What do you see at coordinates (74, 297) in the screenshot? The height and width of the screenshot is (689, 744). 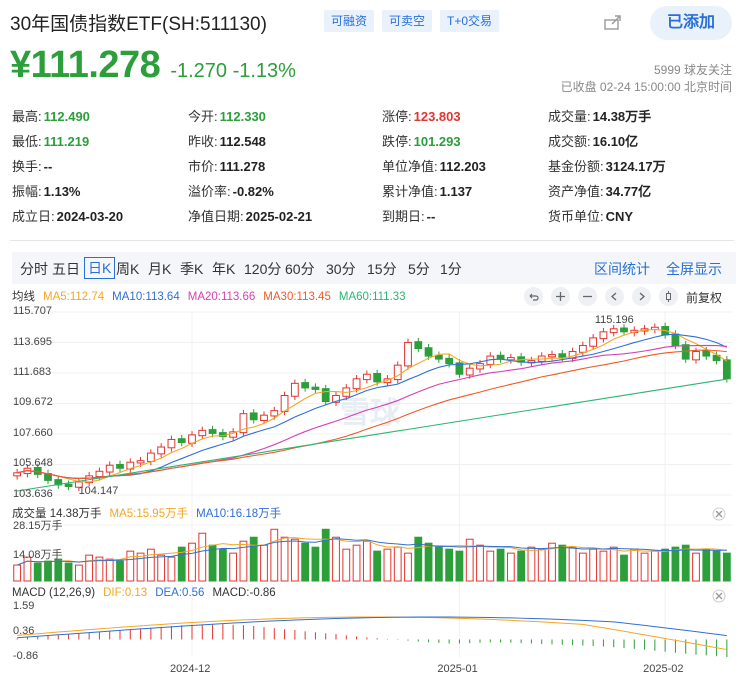 I see `legend-item: MA5:112.74` at bounding box center [74, 297].